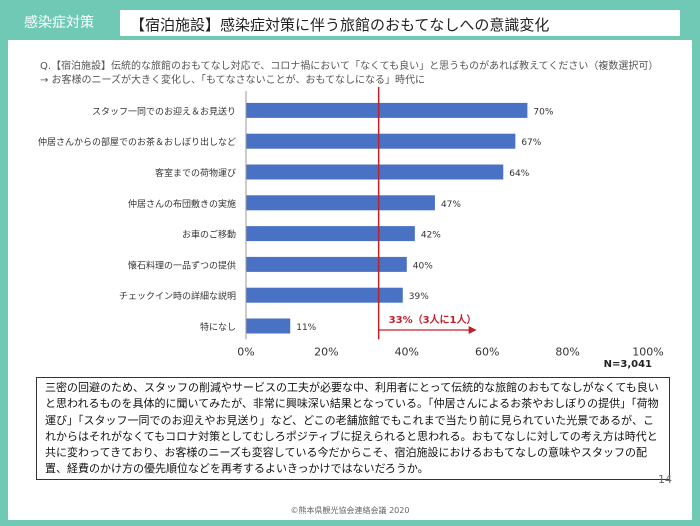 The height and width of the screenshot is (526, 700). Describe the element at coordinates (326, 351) in the screenshot. I see `x-tick-label: 20%` at that location.